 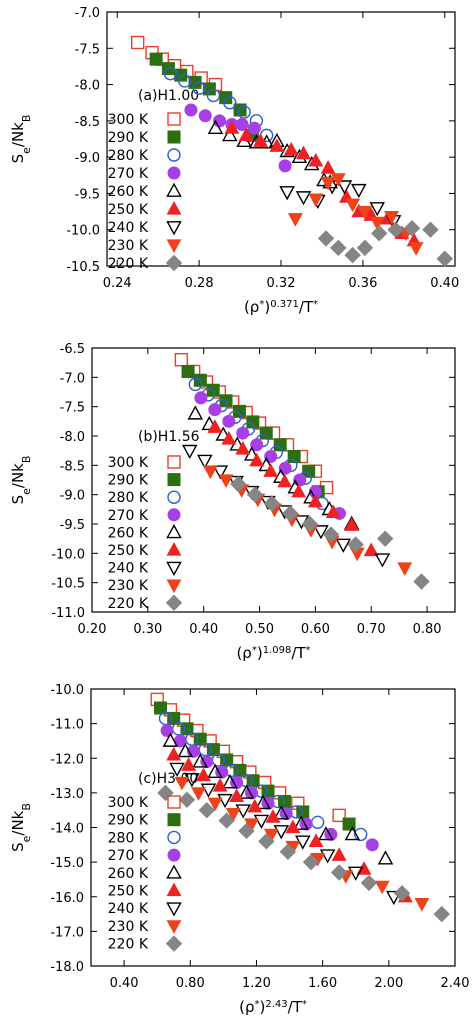 What do you see at coordinates (147, 629) in the screenshot?
I see `x-tick-label: 0.30` at bounding box center [147, 629].